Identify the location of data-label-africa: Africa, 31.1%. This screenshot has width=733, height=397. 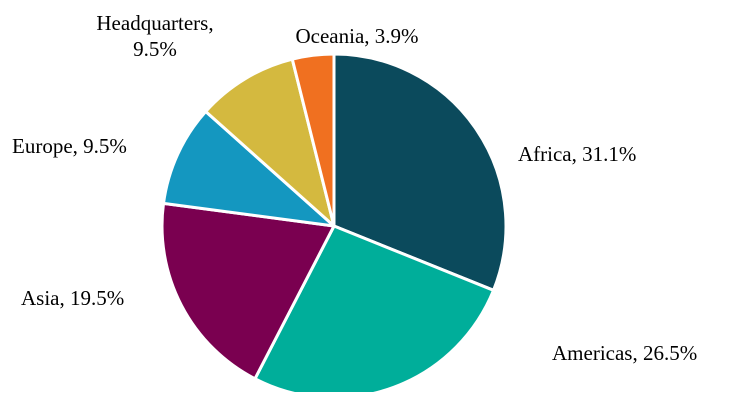
(577, 154).